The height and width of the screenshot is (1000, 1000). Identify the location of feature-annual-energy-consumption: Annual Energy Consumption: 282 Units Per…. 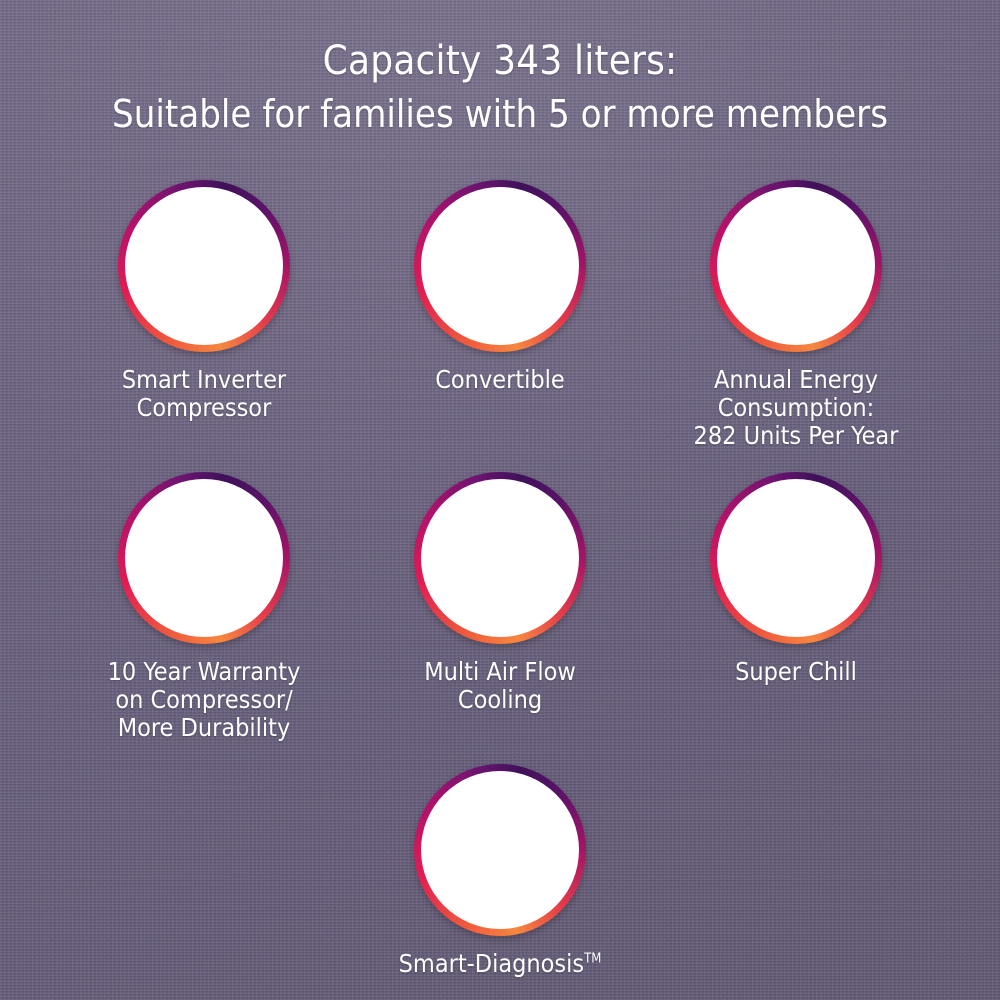
(796, 315).